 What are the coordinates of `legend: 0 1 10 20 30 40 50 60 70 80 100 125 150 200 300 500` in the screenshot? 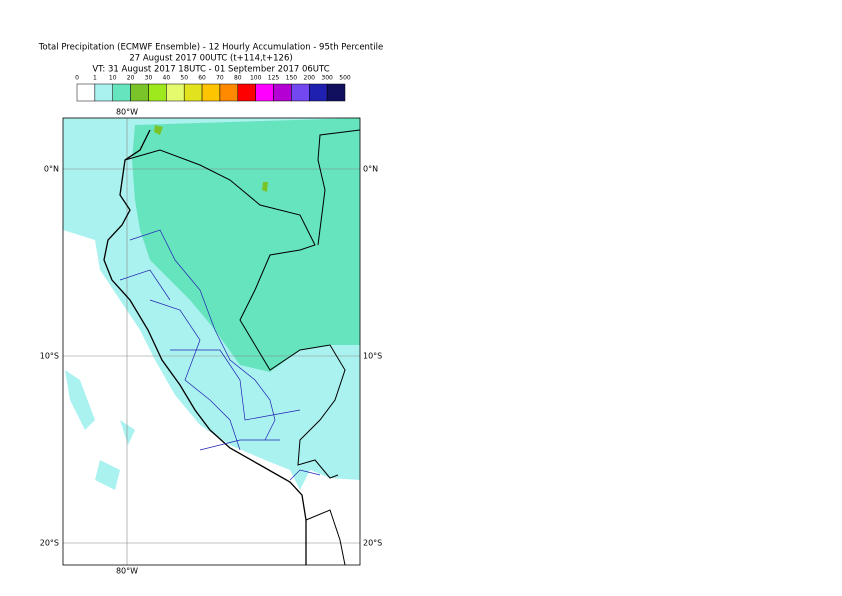 It's located at (213, 88).